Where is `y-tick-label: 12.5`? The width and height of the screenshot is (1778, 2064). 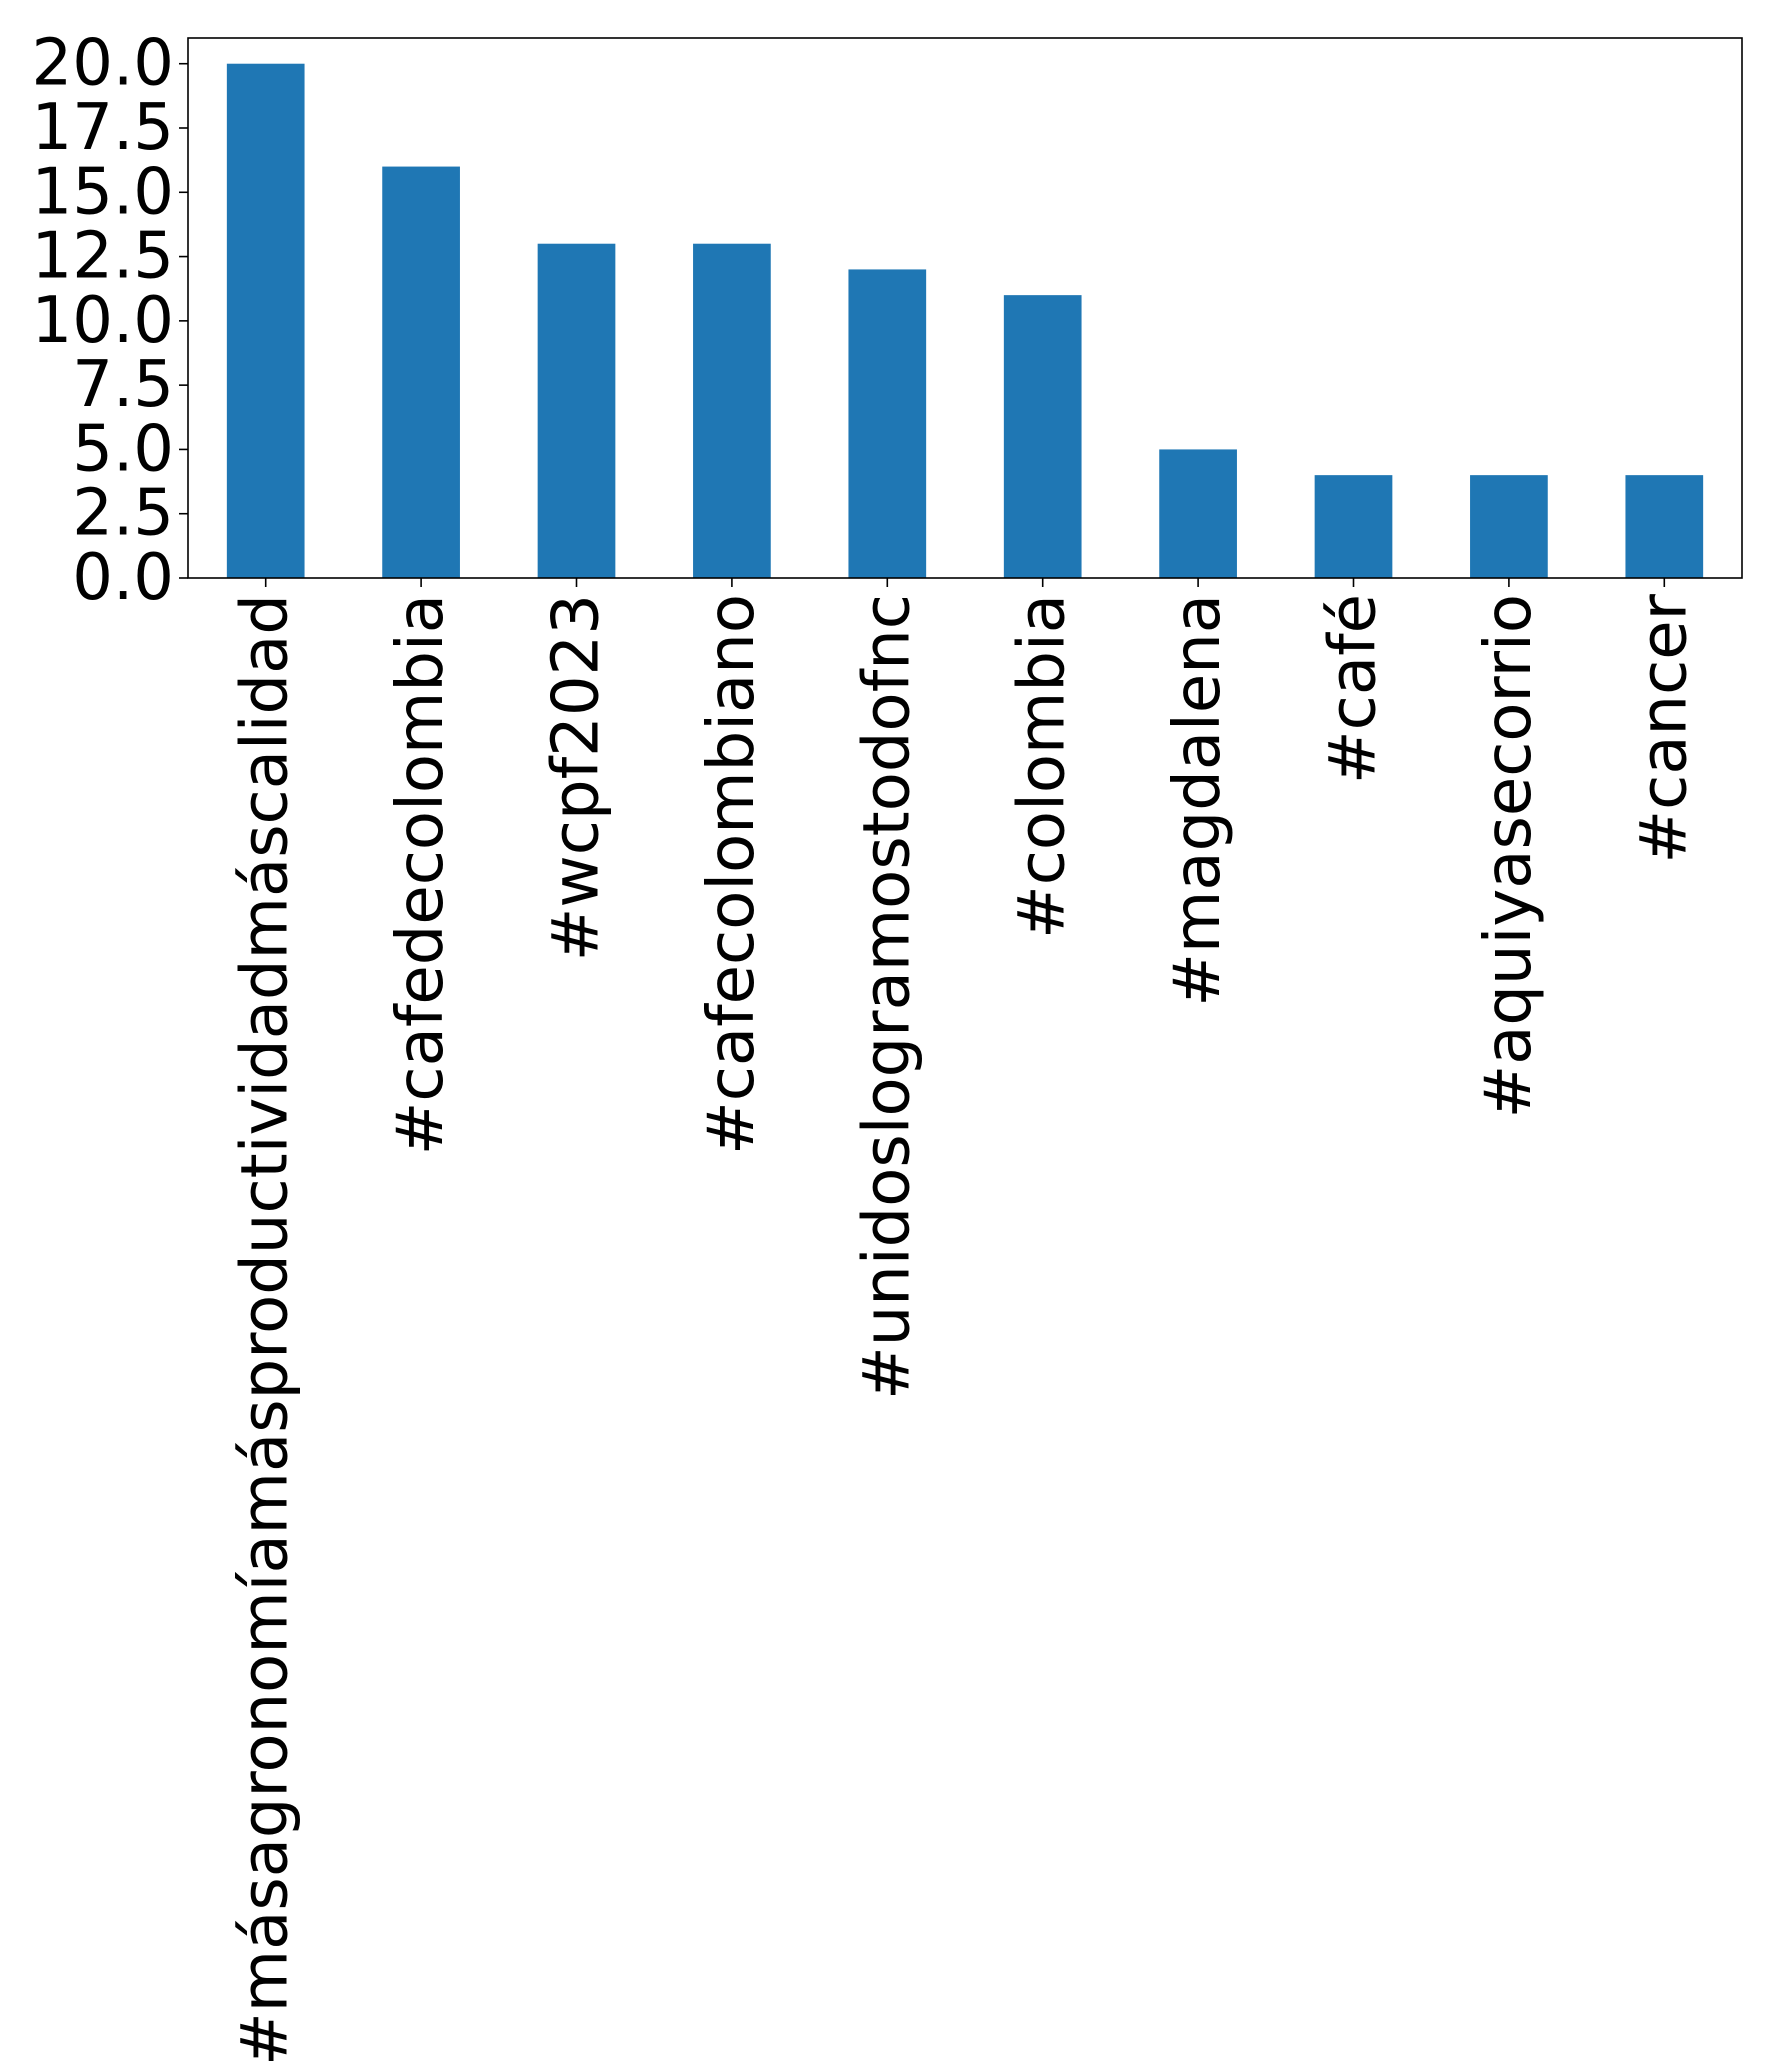 y-tick-label: 12.5 is located at coordinates (103, 257).